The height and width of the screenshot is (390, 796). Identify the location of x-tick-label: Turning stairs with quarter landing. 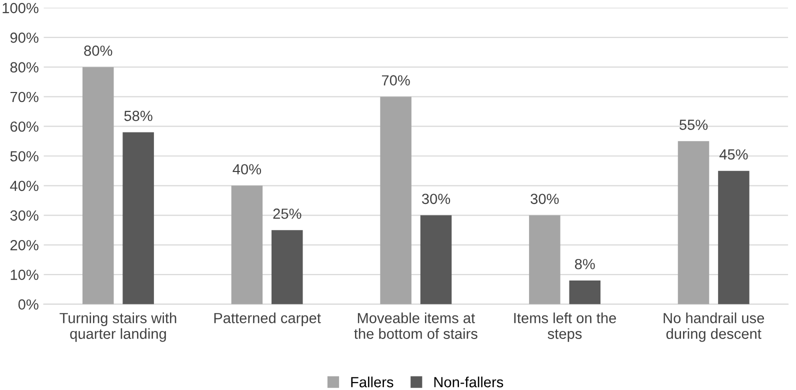
(118, 327).